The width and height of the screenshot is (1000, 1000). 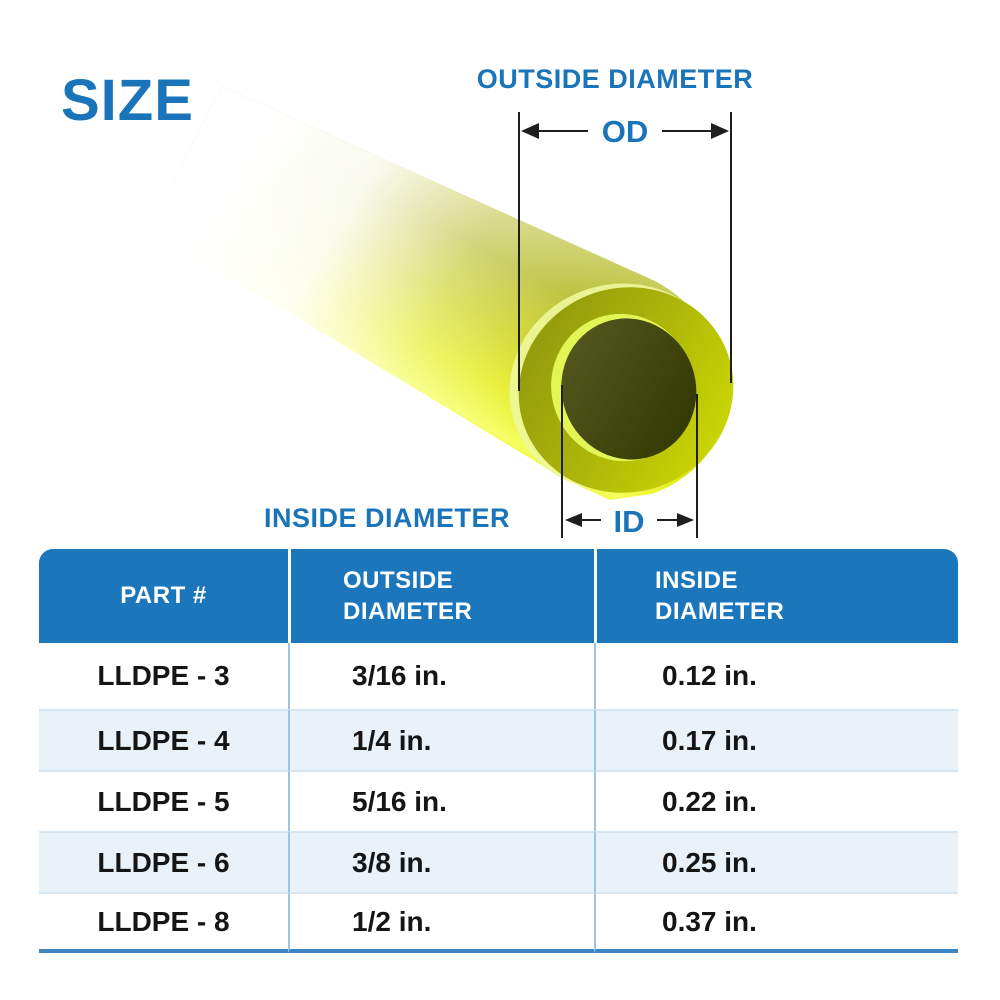 I want to click on id-cell: 0.22 in., so click(x=776, y=800).